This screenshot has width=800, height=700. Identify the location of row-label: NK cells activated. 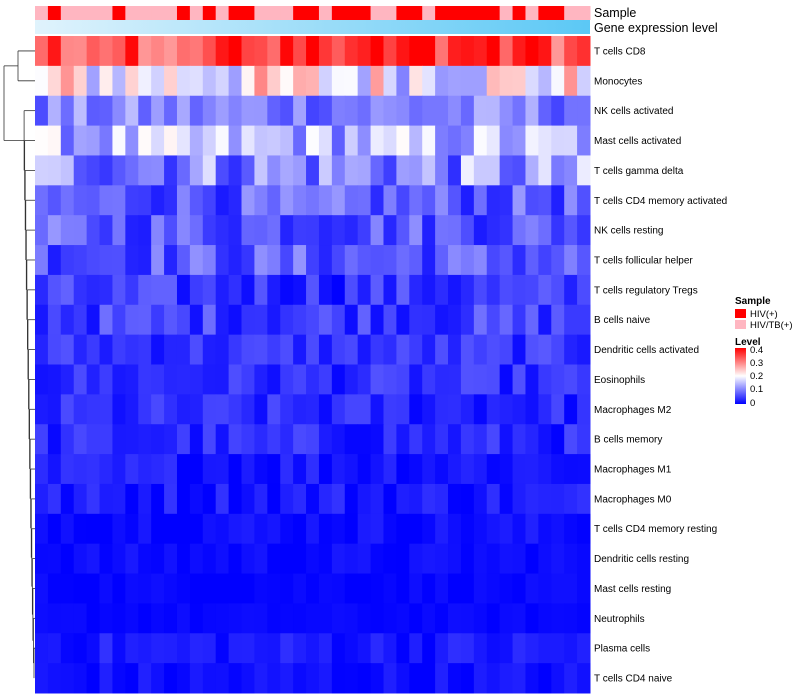
(633, 111).